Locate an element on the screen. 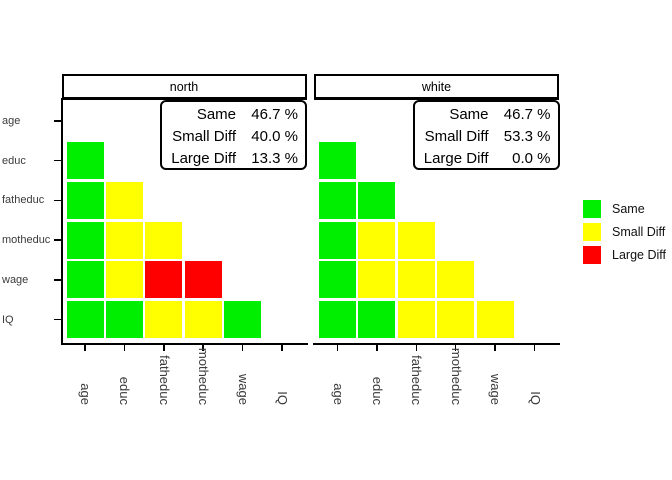 This screenshot has height=480, width=672. stats-value: 13.3 % is located at coordinates (274, 158).